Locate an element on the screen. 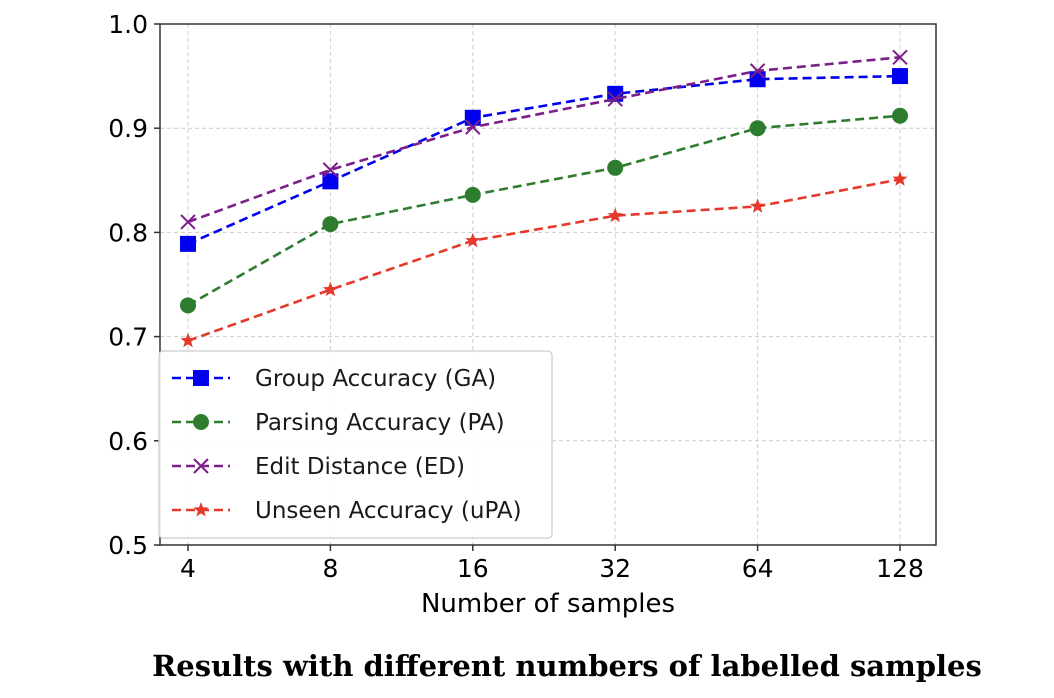 This screenshot has height=698, width=1054. y-tick-label: 0.9 is located at coordinates (128, 128).